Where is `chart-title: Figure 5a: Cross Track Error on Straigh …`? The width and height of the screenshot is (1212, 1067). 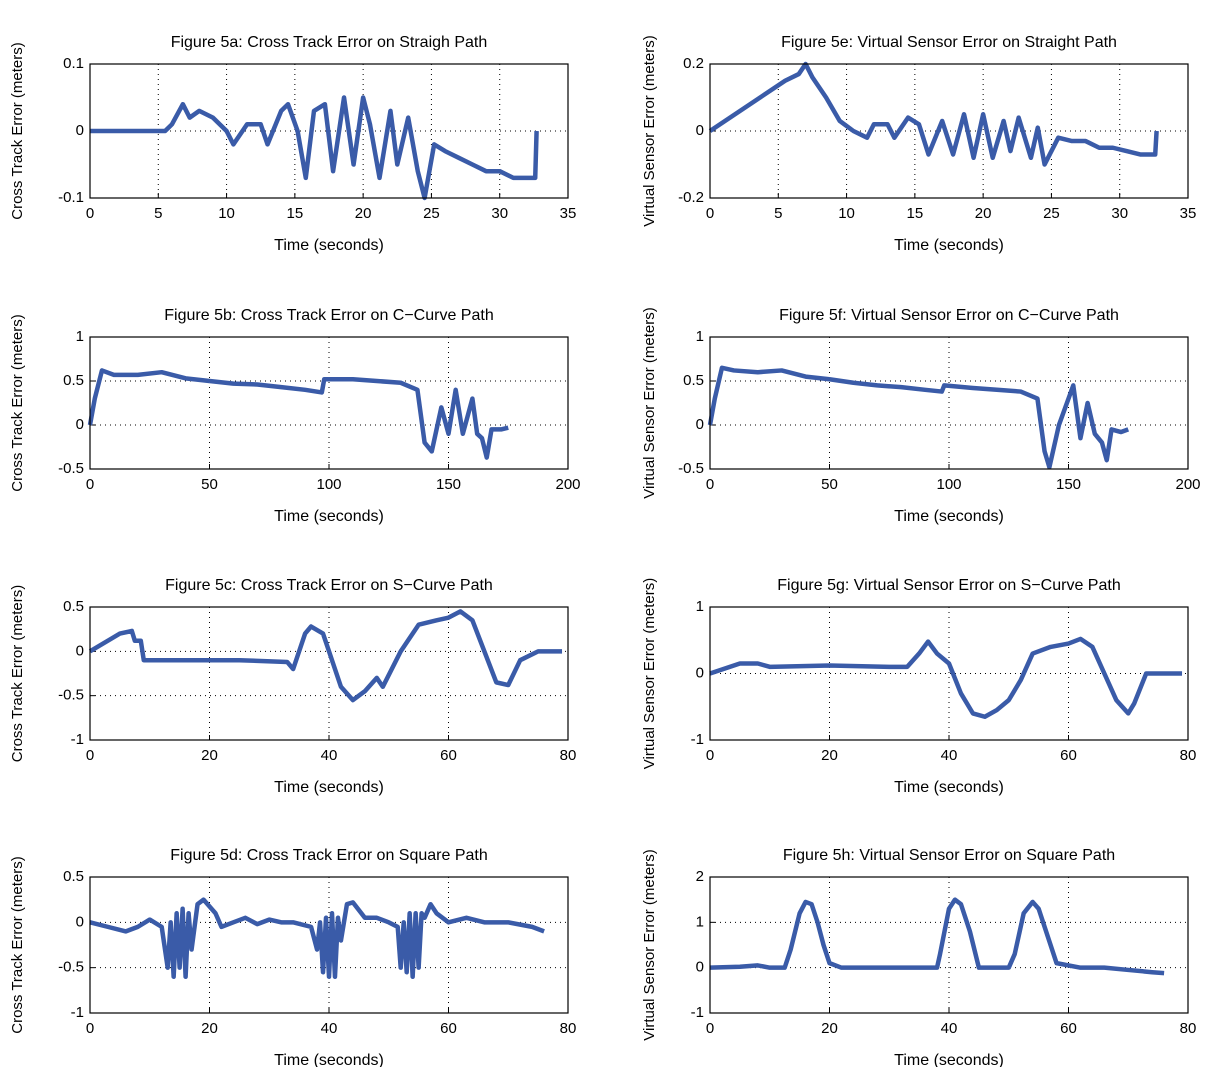
chart-title: Figure 5a: Cross Track Error on Straigh … is located at coordinates (329, 42).